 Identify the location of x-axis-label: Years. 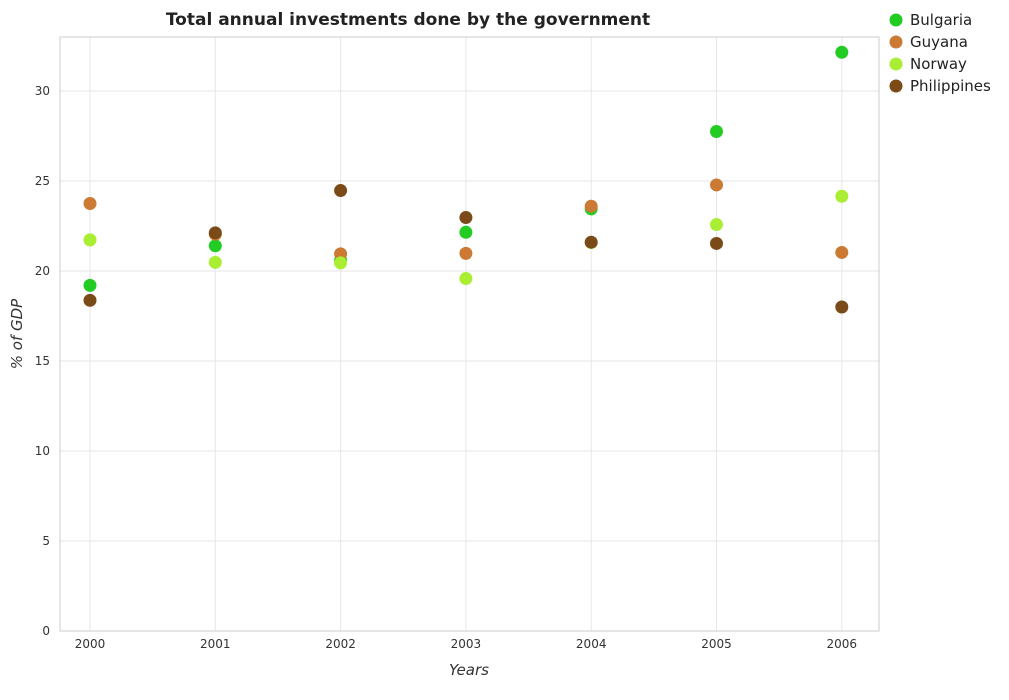
(469, 670).